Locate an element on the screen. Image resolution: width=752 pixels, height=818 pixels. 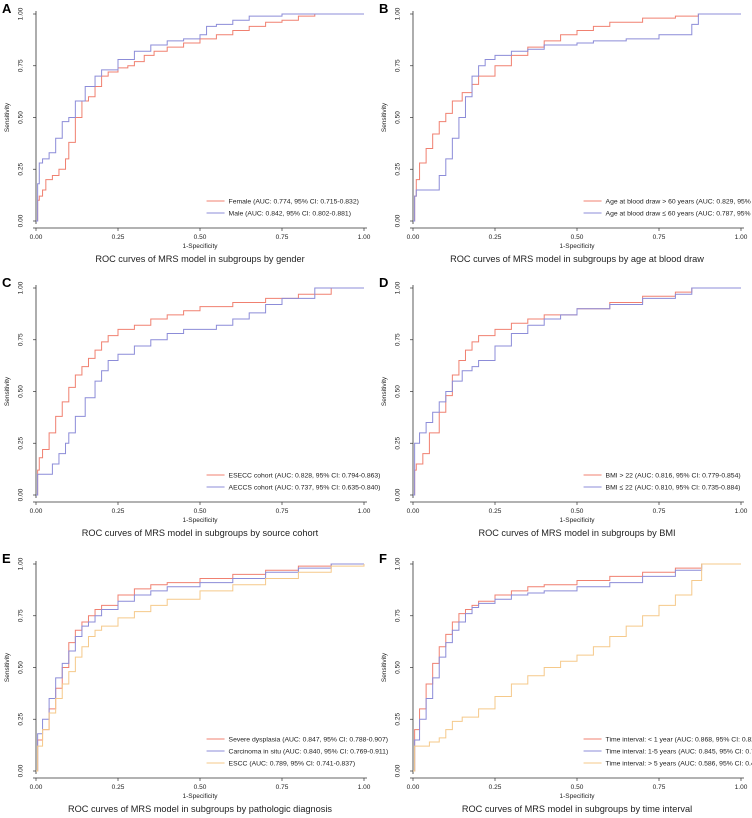
panel-letter: A is located at coordinates (7, 8).